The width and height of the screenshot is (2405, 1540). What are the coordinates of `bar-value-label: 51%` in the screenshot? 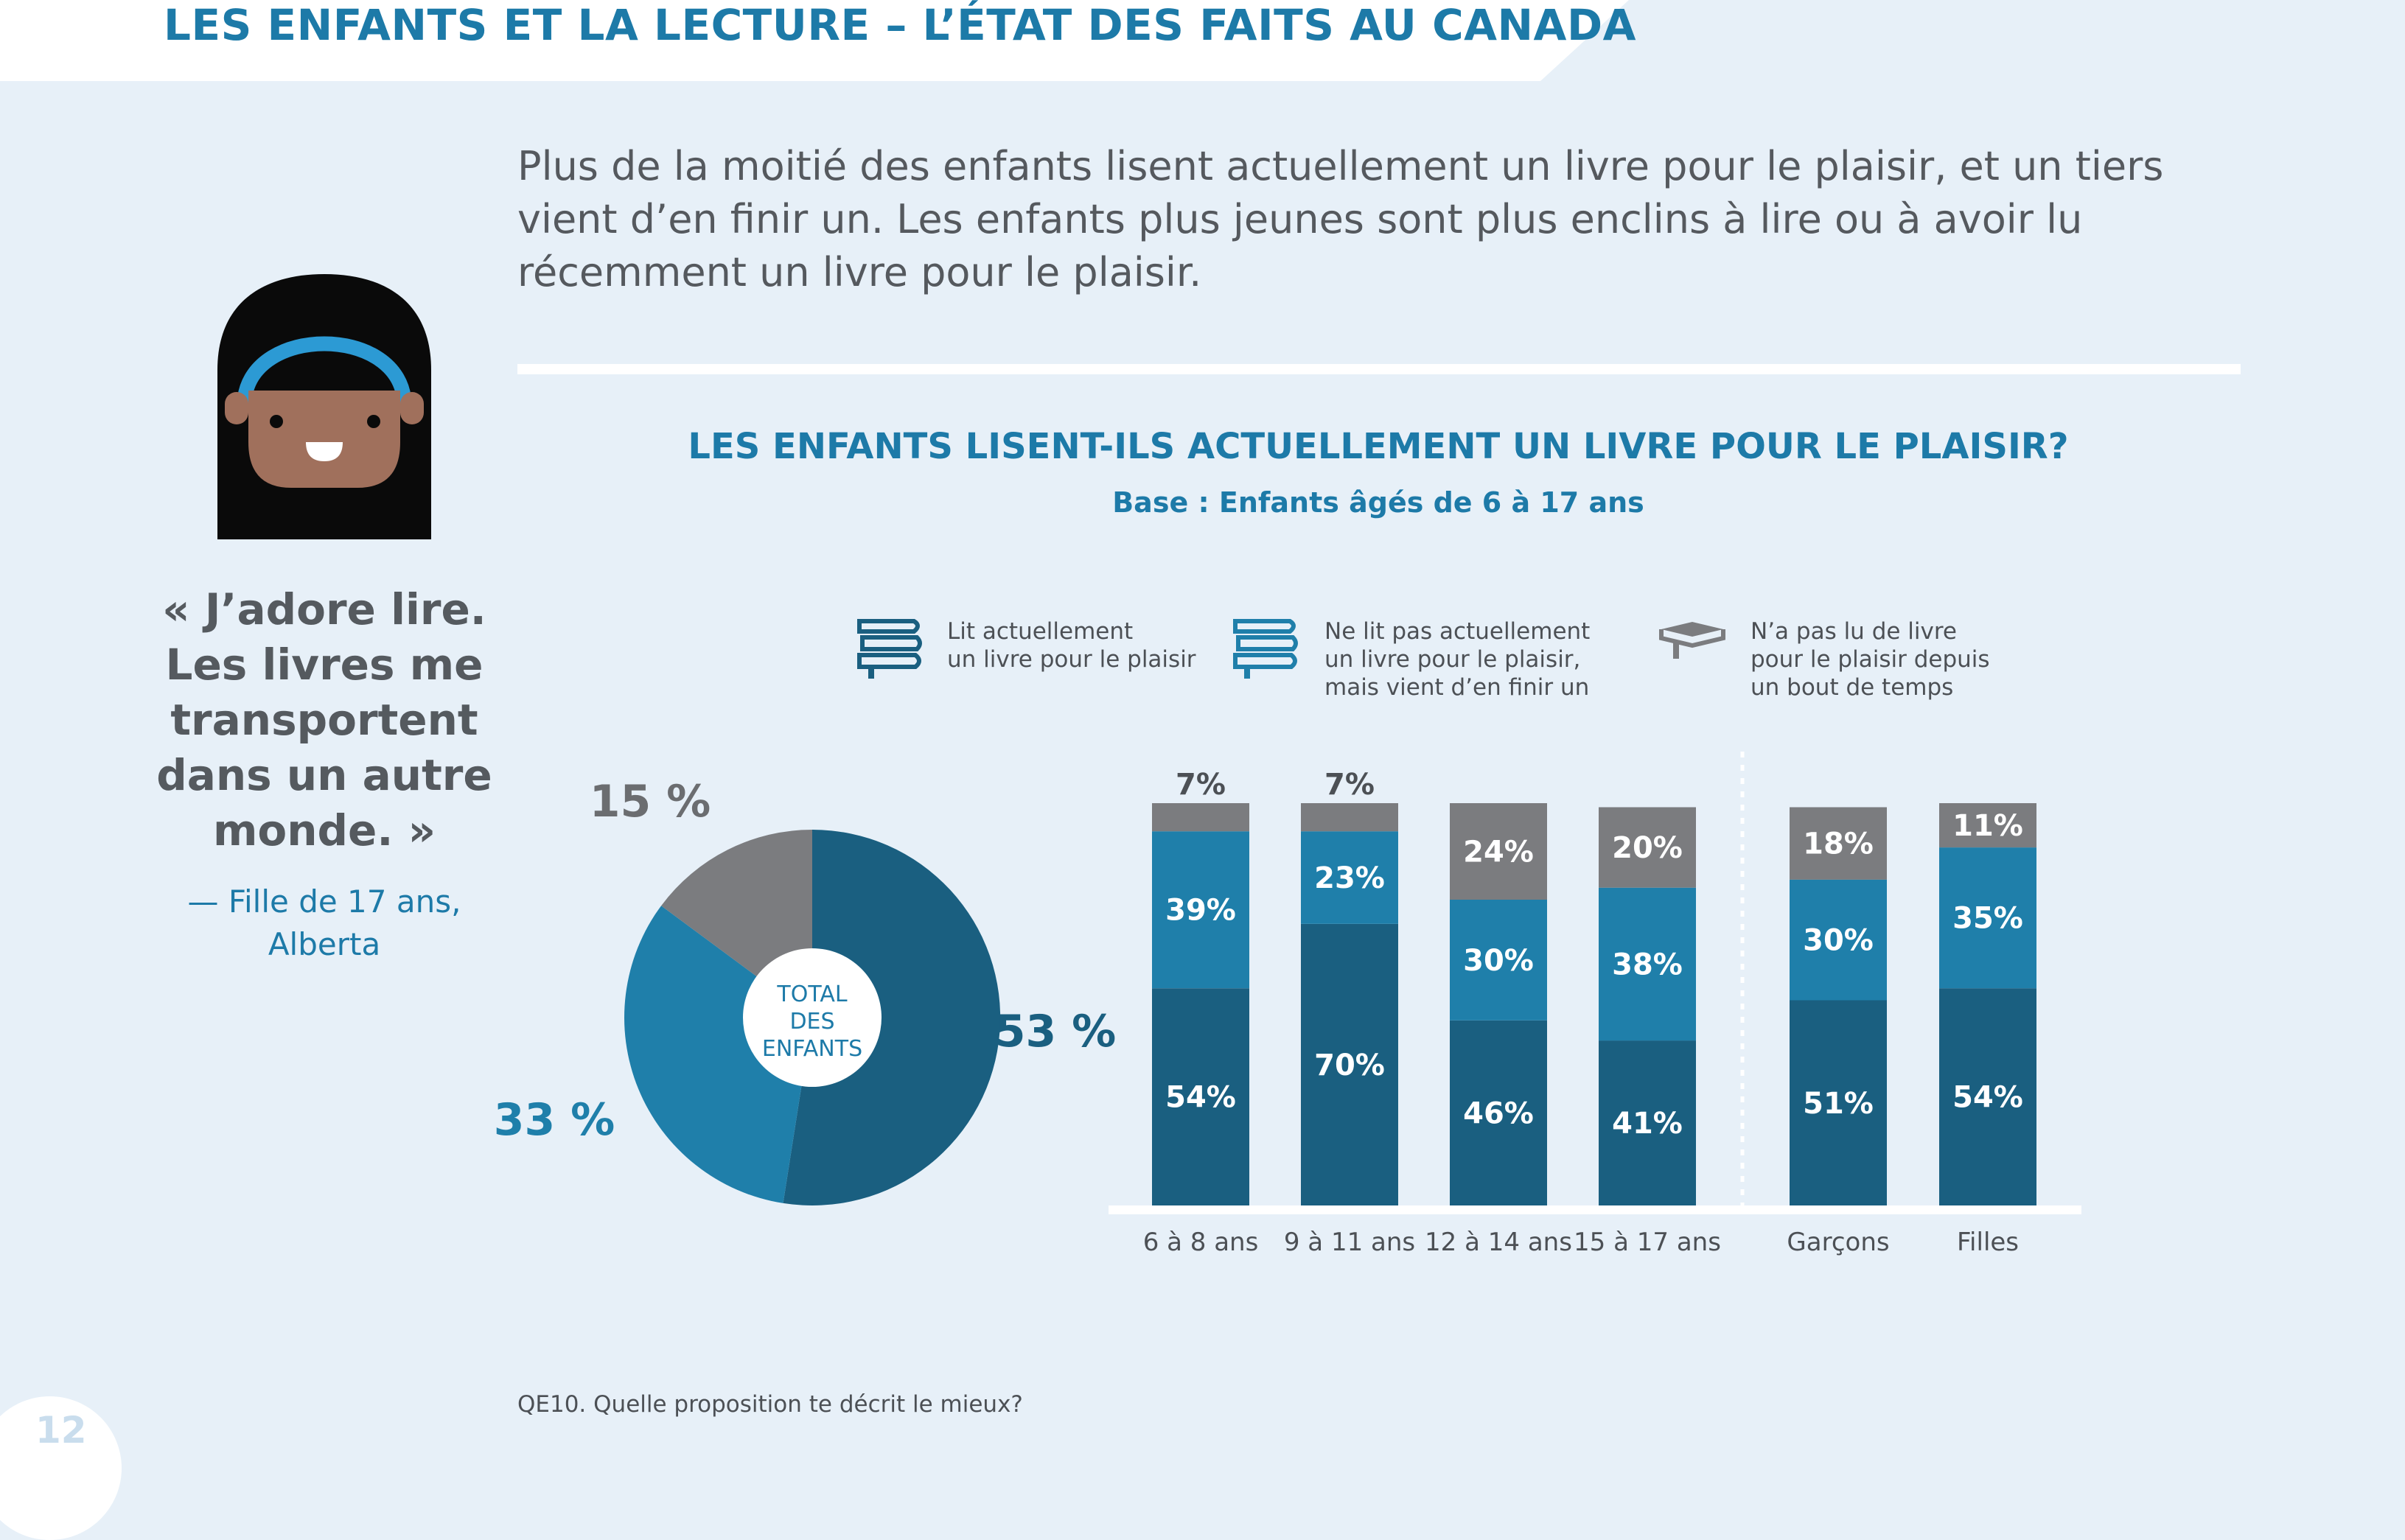 It's located at (1838, 1104).